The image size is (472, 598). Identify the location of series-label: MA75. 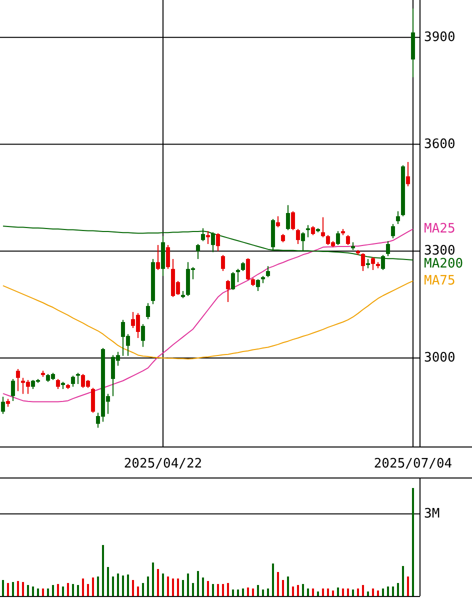
(440, 281).